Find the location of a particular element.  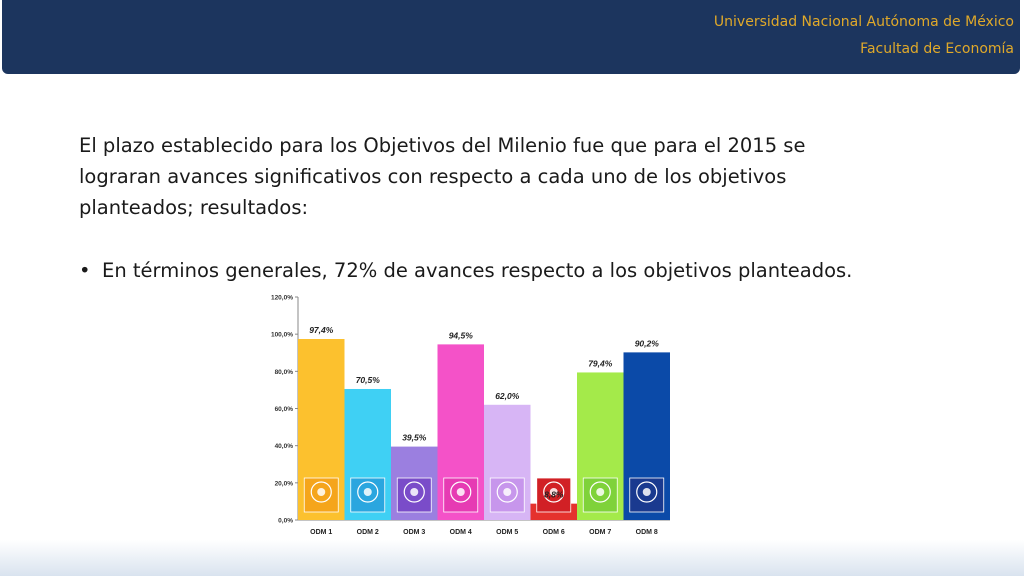

chart-bars is located at coordinates (484, 429).